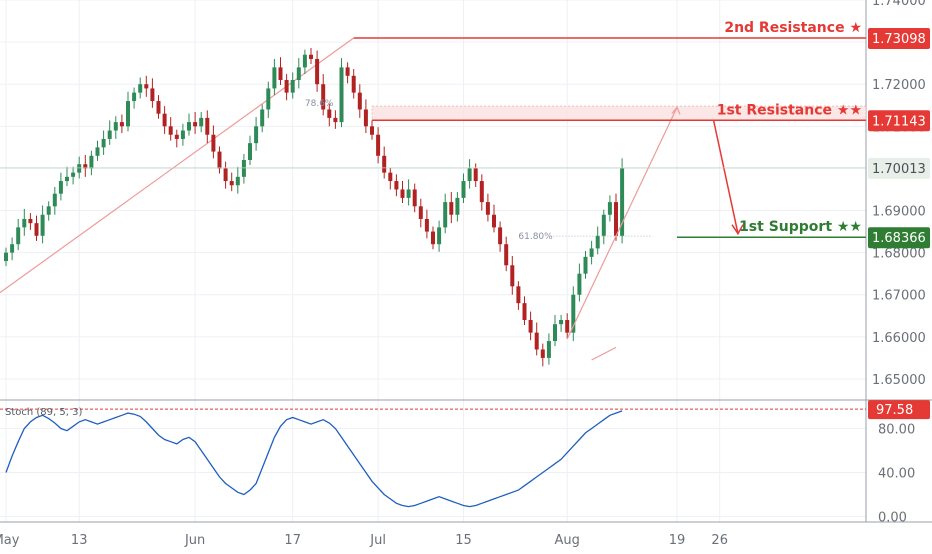 The width and height of the screenshot is (932, 554). I want to click on time-tick-label: 26, so click(719, 540).